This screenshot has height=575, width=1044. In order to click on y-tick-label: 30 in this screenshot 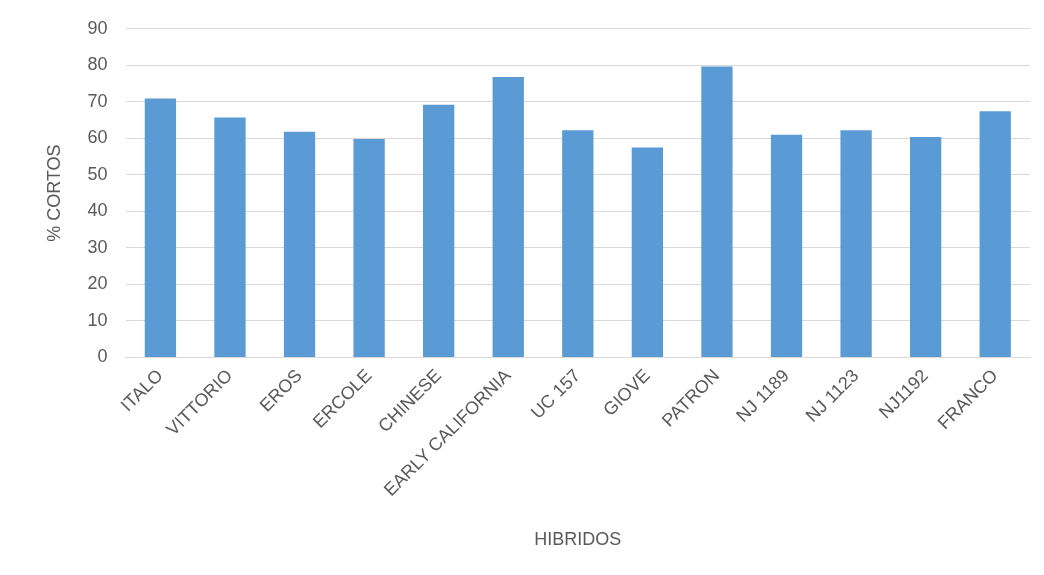, I will do `click(97, 246)`.